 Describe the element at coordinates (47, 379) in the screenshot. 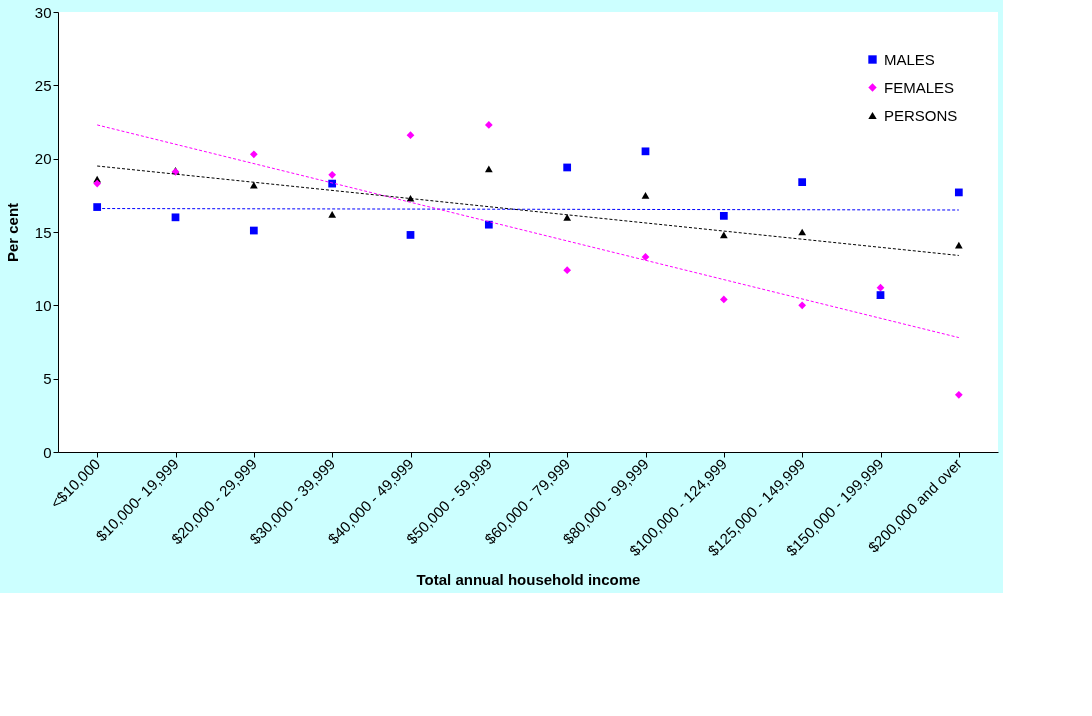

I see `y-tick-label: 5` at that location.